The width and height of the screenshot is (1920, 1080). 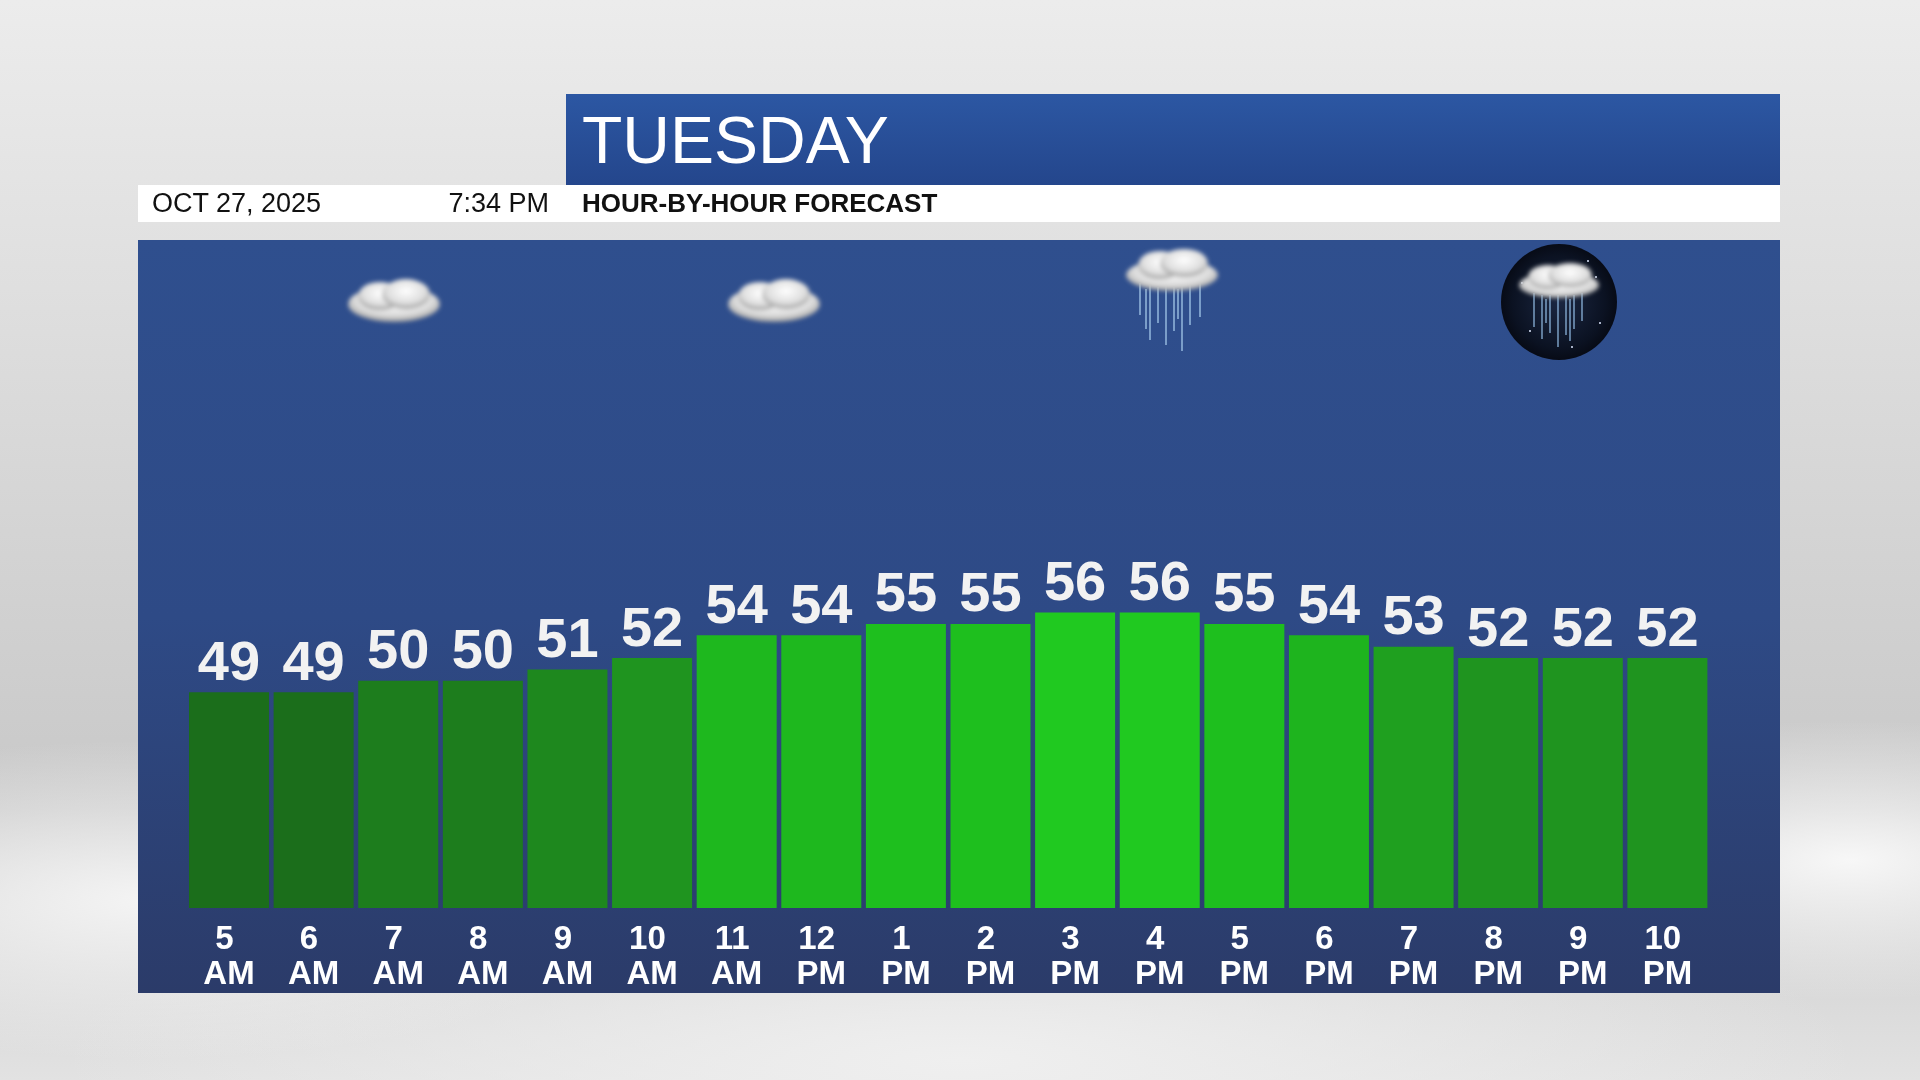 What do you see at coordinates (1329, 955) in the screenshot?
I see `x-tick-label: 6 PM` at bounding box center [1329, 955].